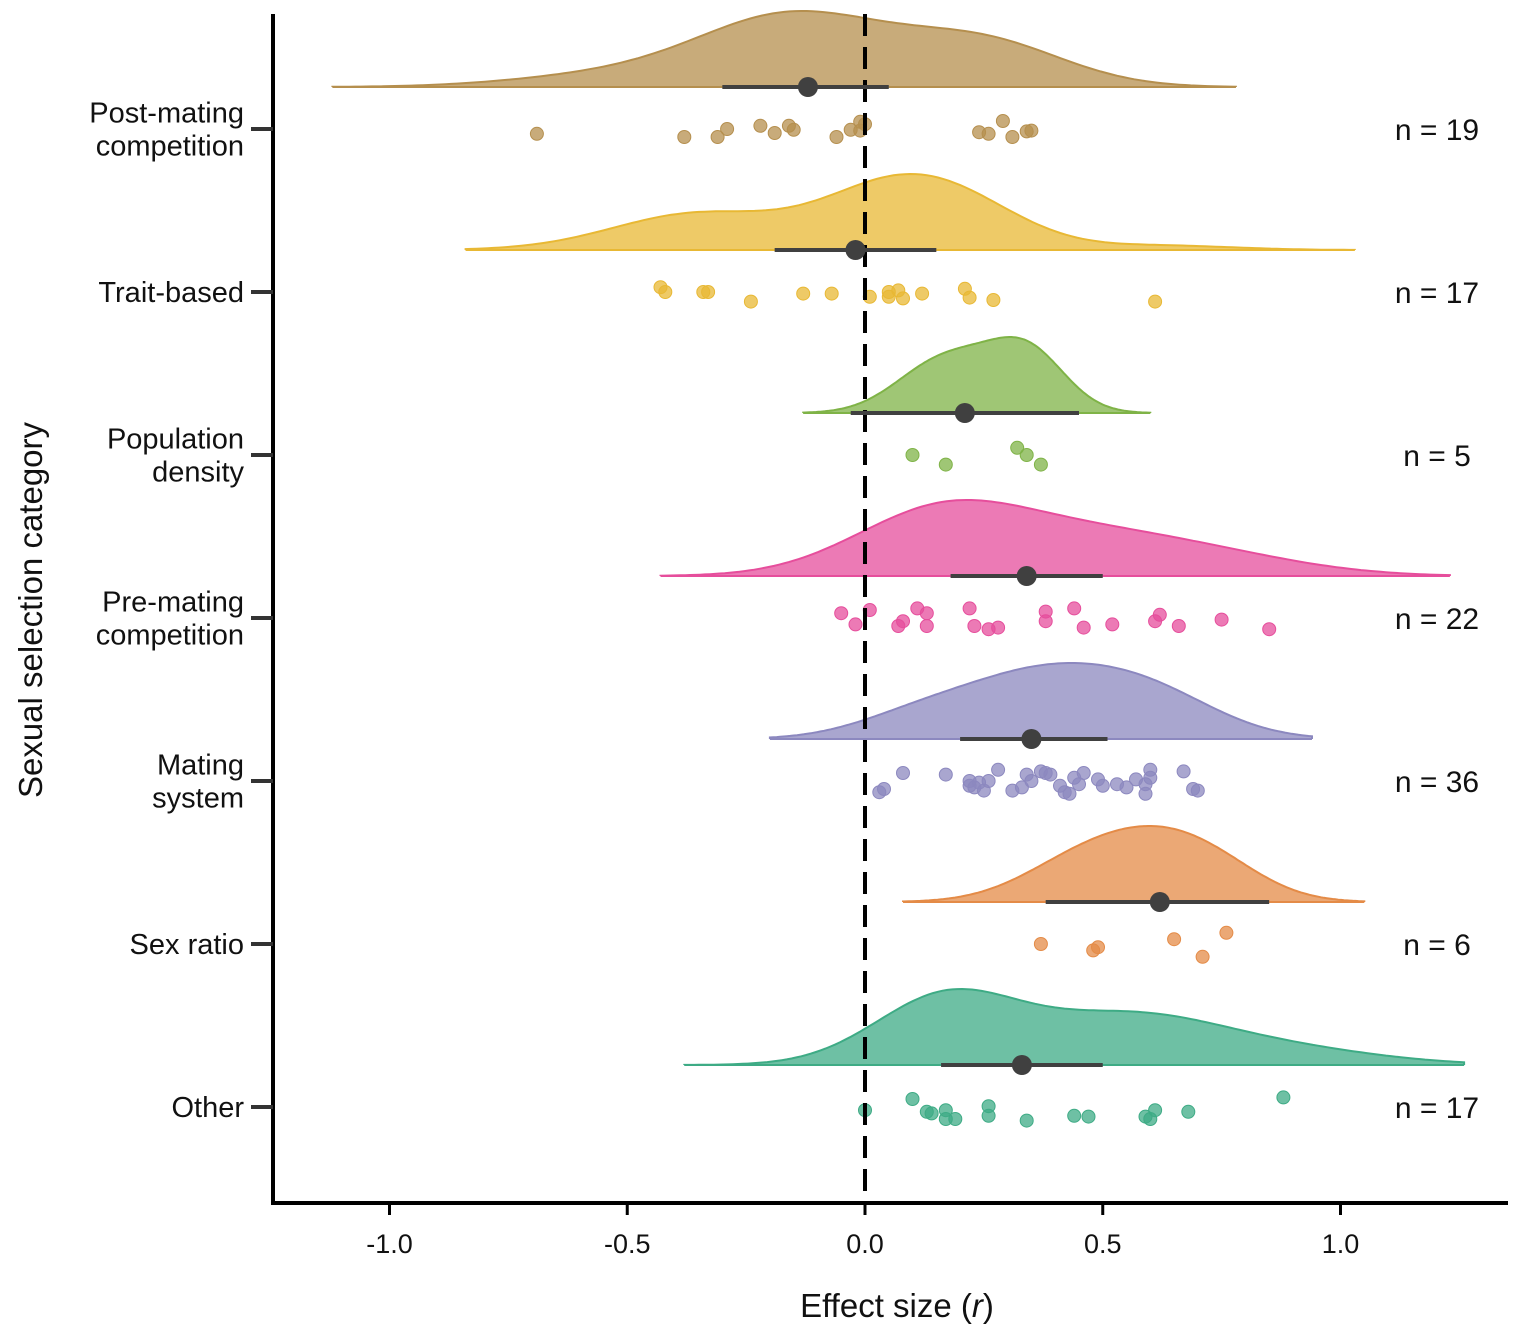 Image resolution: width=1536 pixels, height=1344 pixels. What do you see at coordinates (30, 609) in the screenshot?
I see `y-axis-title: Sexual selection category` at bounding box center [30, 609].